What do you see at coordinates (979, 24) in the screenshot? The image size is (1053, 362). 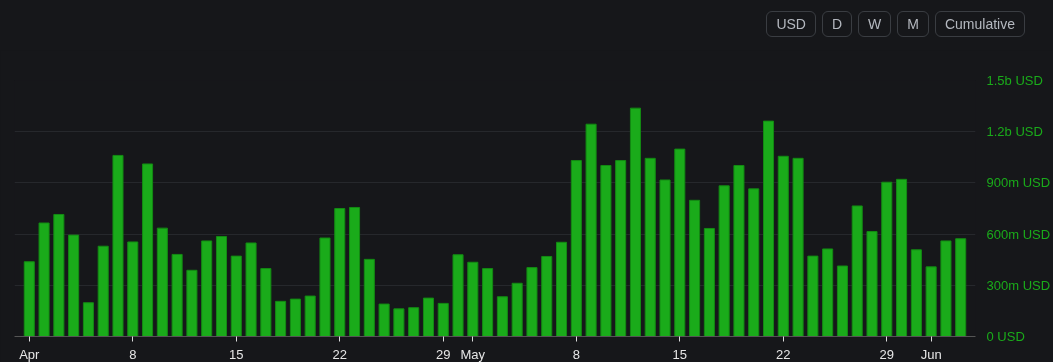 I see `text: Cumulative` at bounding box center [979, 24].